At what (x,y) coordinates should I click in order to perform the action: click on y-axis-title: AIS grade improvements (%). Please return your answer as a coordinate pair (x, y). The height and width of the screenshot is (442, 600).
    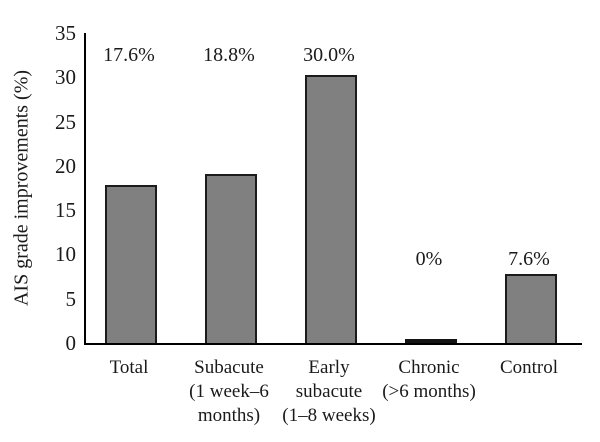
    Looking at the image, I should click on (21, 188).